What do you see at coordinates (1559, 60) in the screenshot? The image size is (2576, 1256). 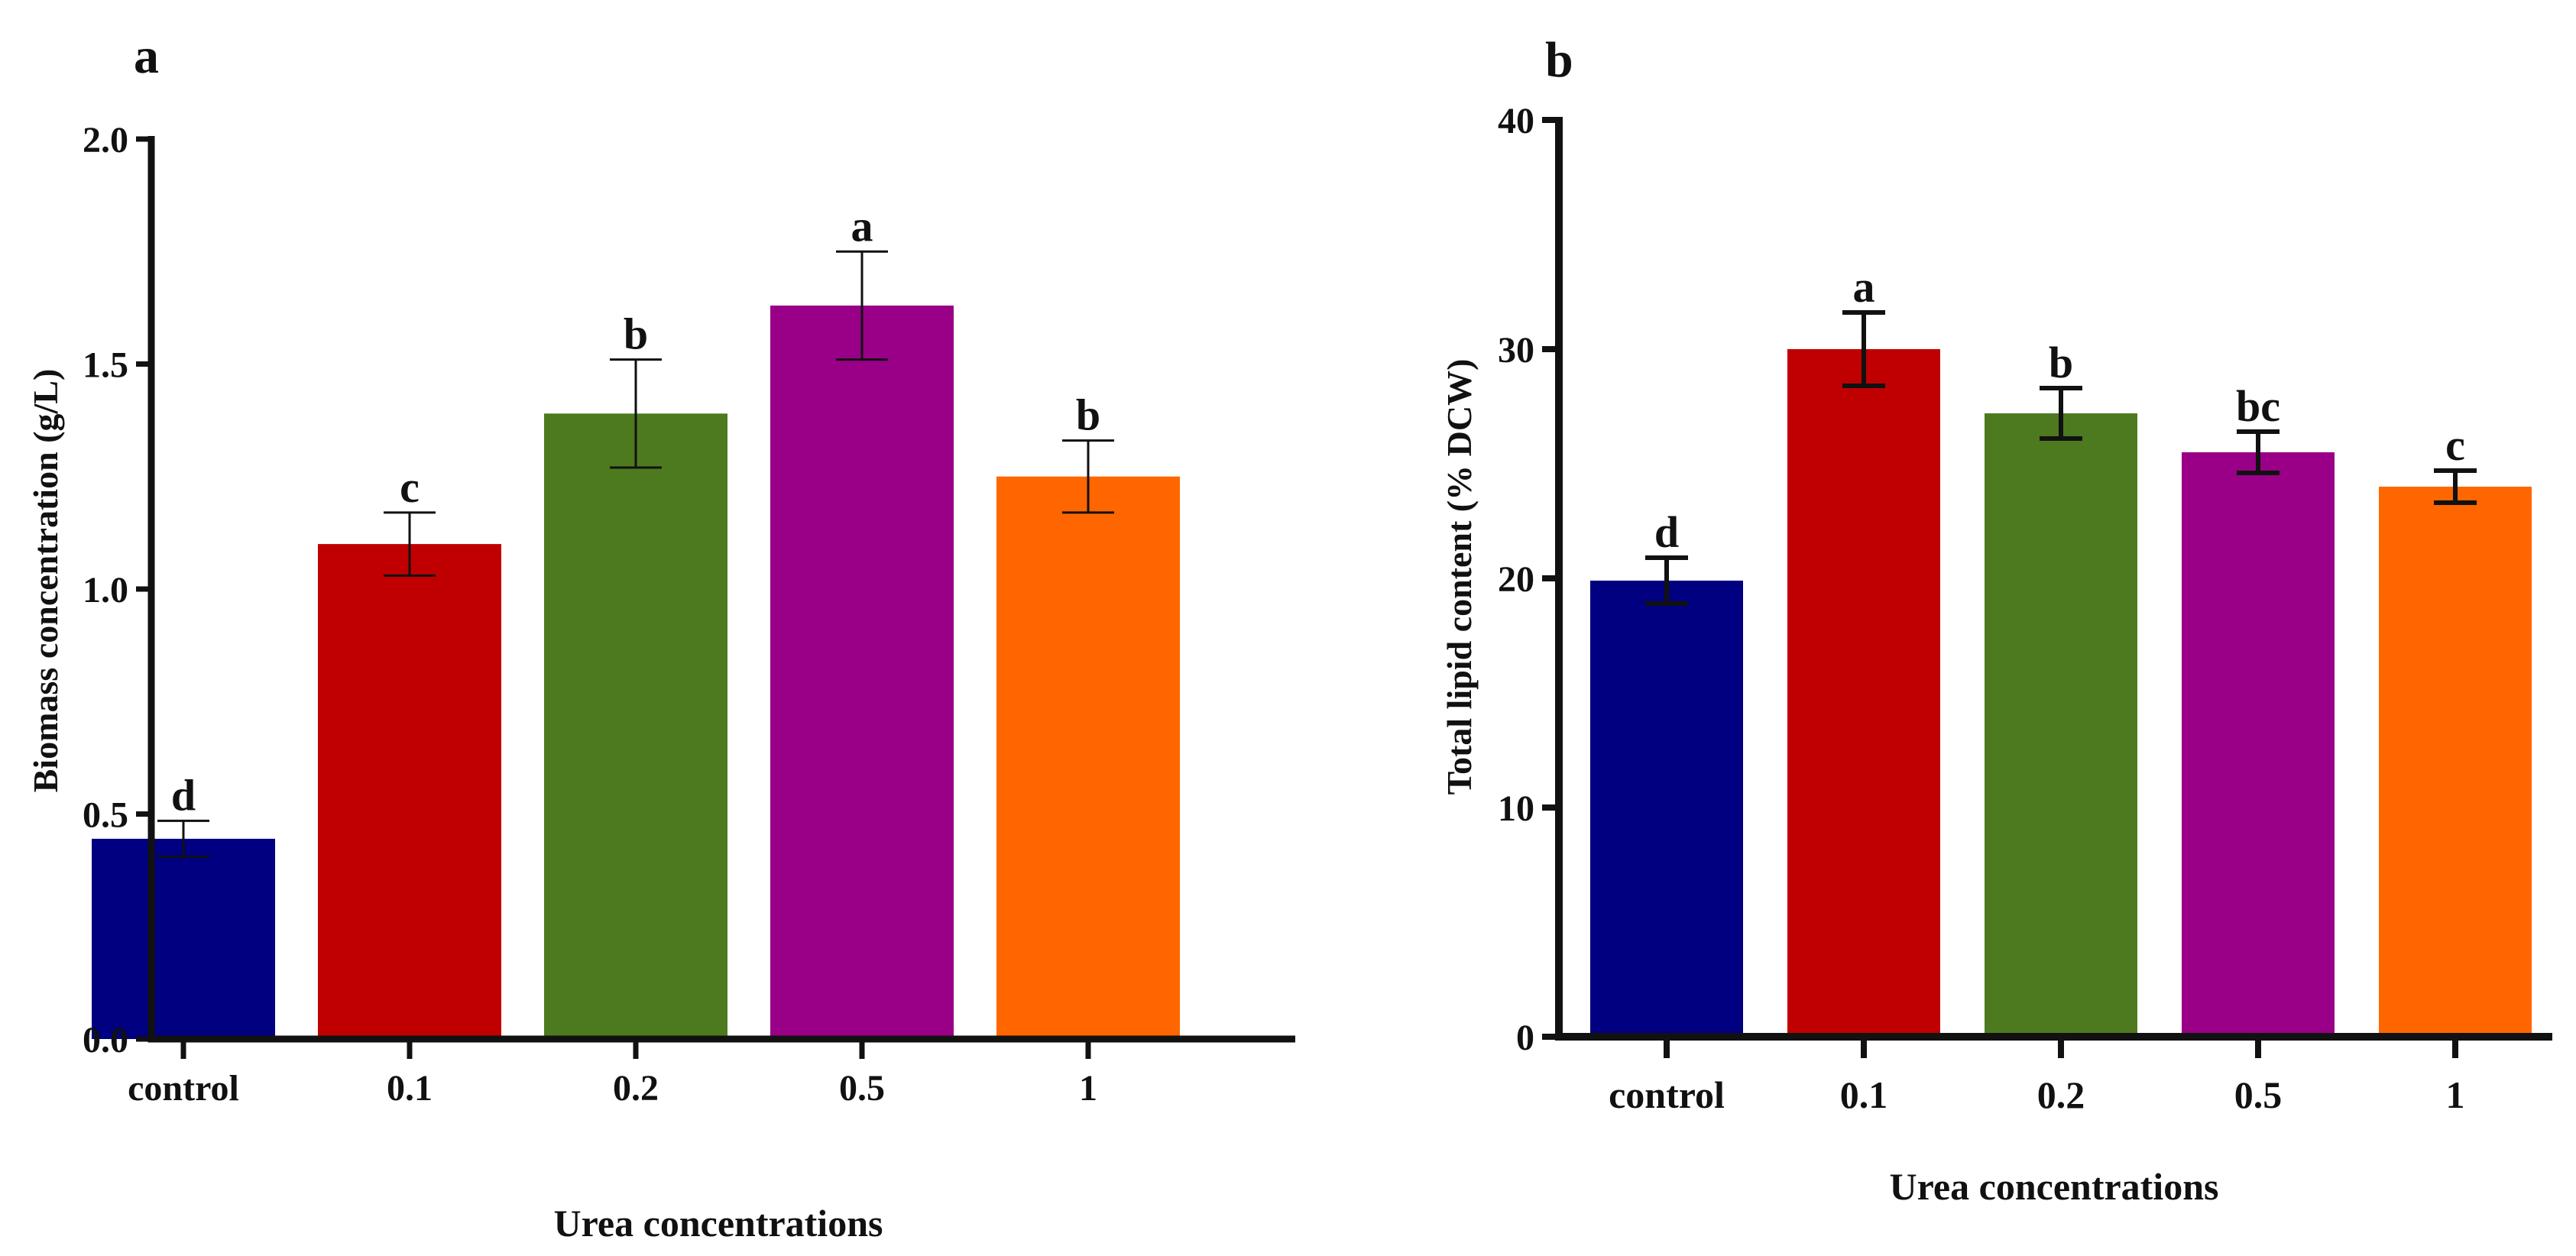 I see `panel-label-b: b` at bounding box center [1559, 60].